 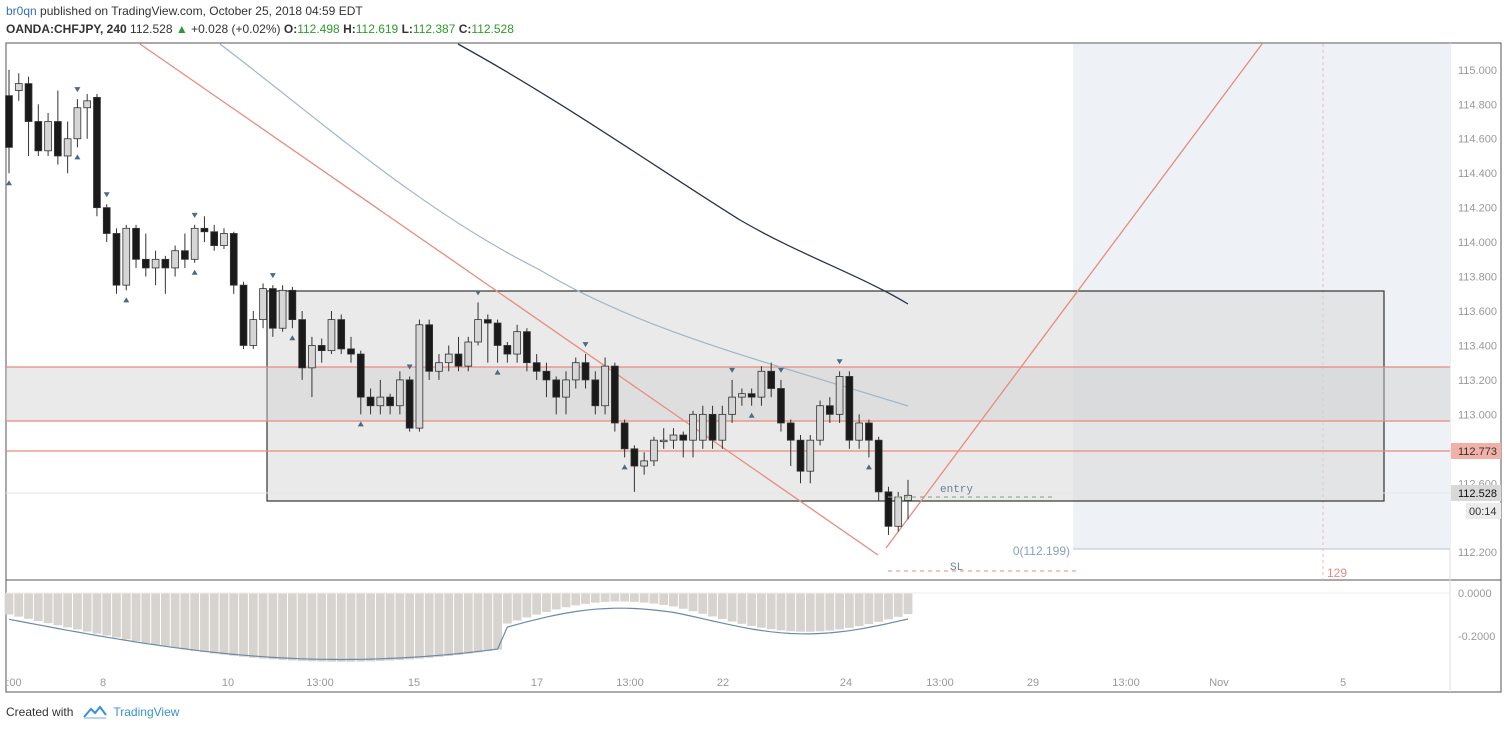 I want to click on time-tick-label: 10, so click(x=228, y=683).